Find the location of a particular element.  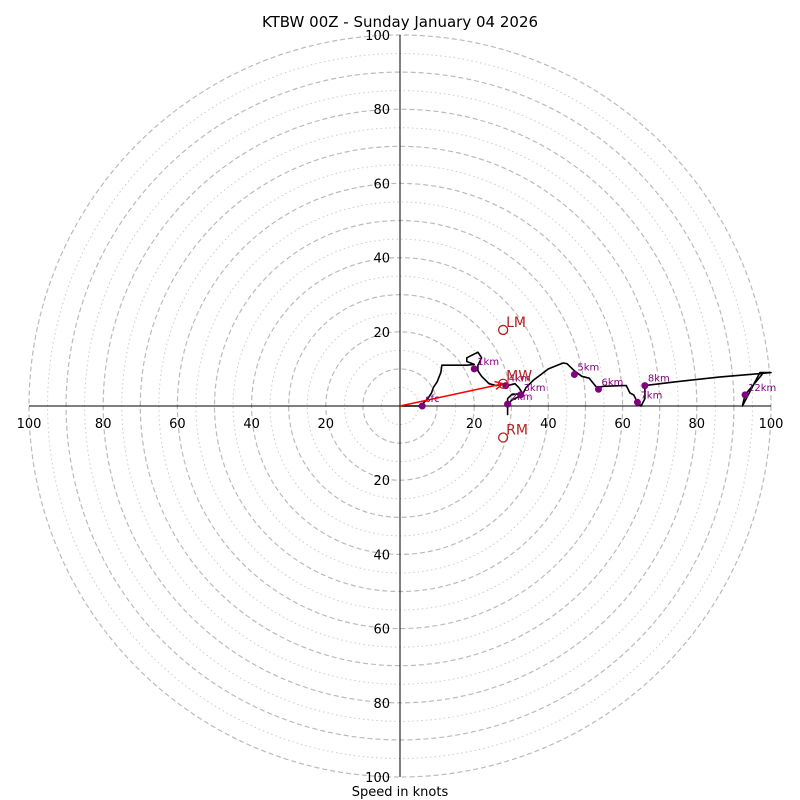

height-label-12km: 12km is located at coordinates (762, 388).